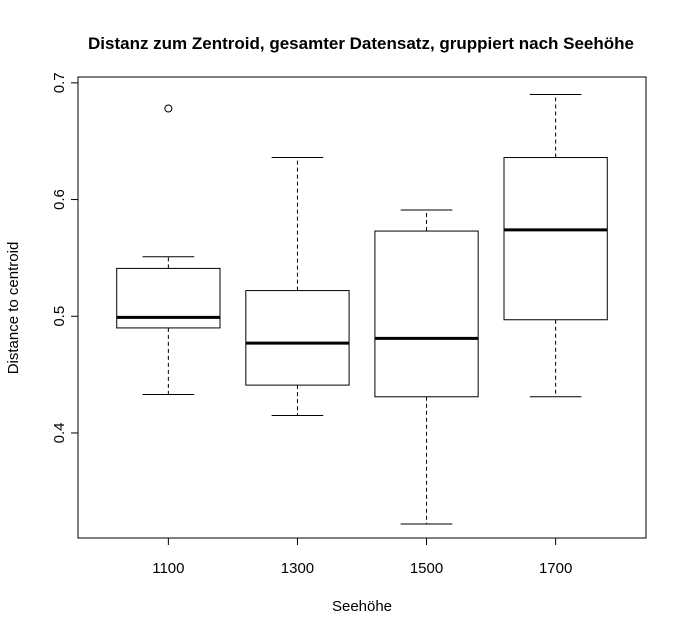 The width and height of the screenshot is (687, 636). Describe the element at coordinates (362, 557) in the screenshot. I see `x-axis: 1100 1300 1500 1700` at that location.